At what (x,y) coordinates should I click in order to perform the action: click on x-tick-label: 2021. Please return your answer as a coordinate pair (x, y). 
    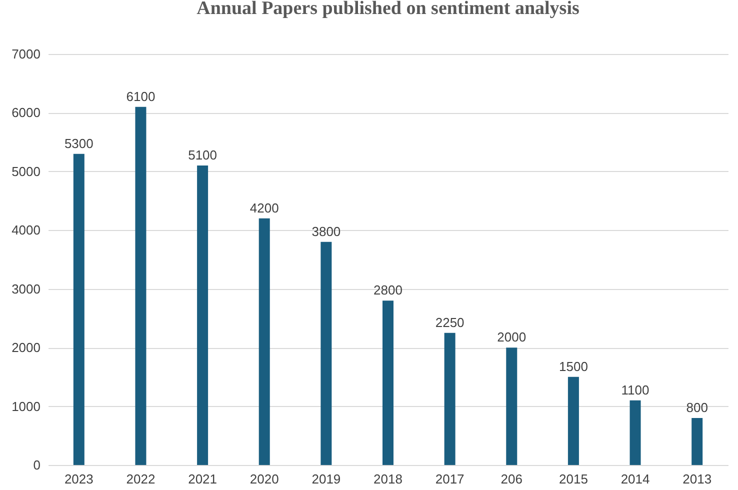
    Looking at the image, I should click on (203, 479).